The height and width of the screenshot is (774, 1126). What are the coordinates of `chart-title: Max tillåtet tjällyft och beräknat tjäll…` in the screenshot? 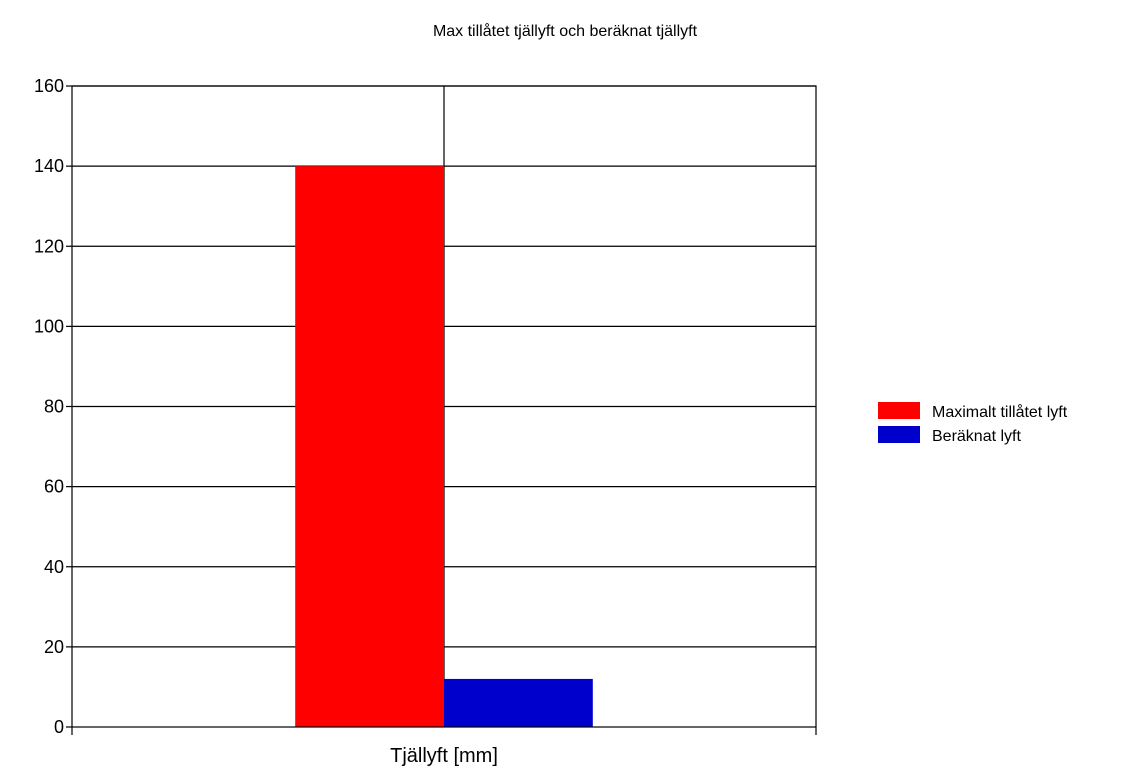 It's located at (565, 31).